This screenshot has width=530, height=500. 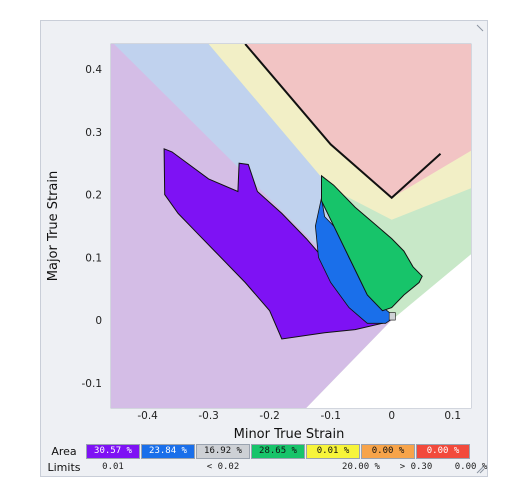 I want to click on x-tick-label: -0.4, so click(x=147, y=416).